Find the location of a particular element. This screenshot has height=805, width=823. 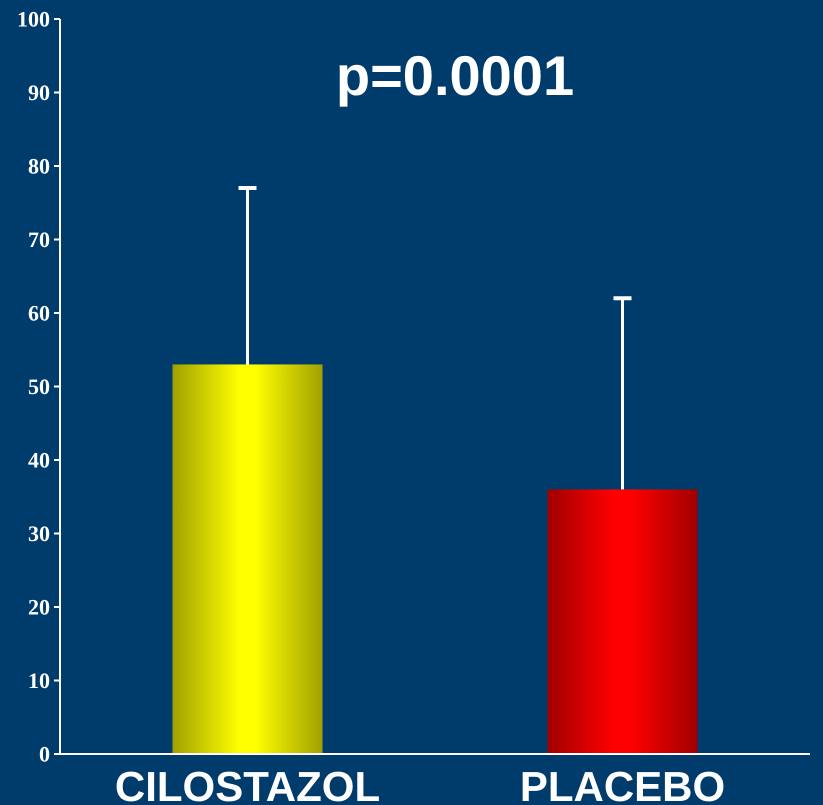

y-tick-label: 100 is located at coordinates (33, 19).